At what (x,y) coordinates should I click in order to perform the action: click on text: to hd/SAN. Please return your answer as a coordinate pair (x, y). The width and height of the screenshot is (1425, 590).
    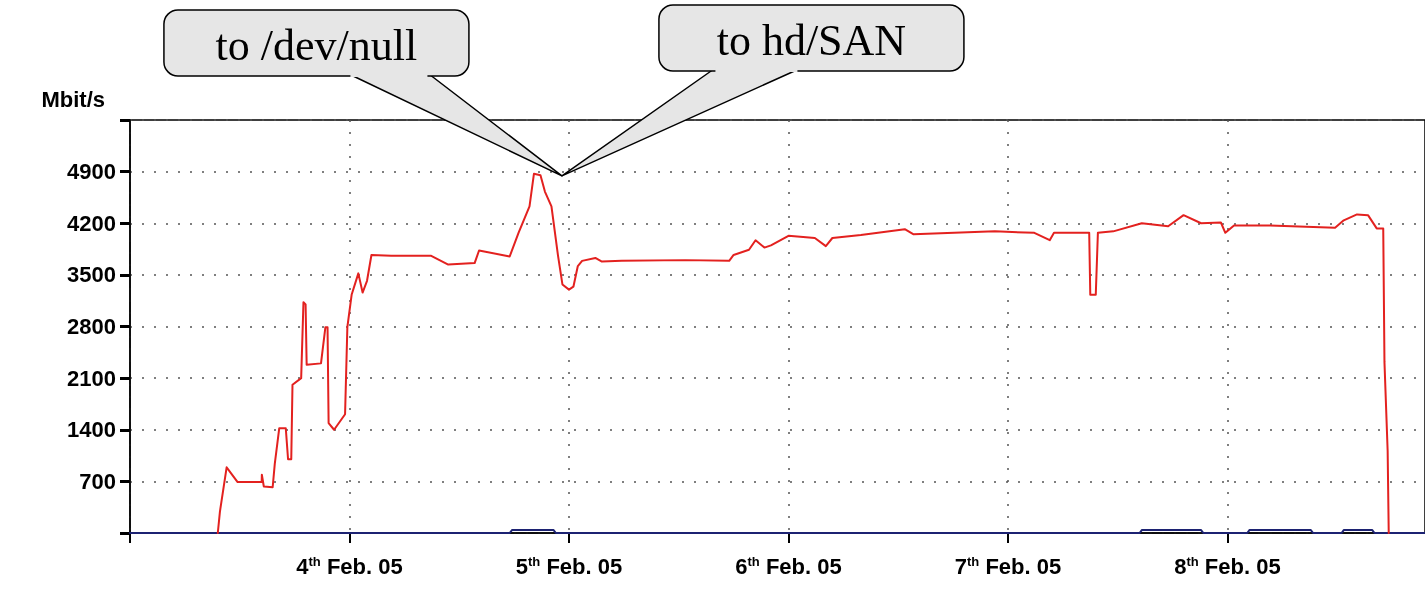
    Looking at the image, I should click on (811, 40).